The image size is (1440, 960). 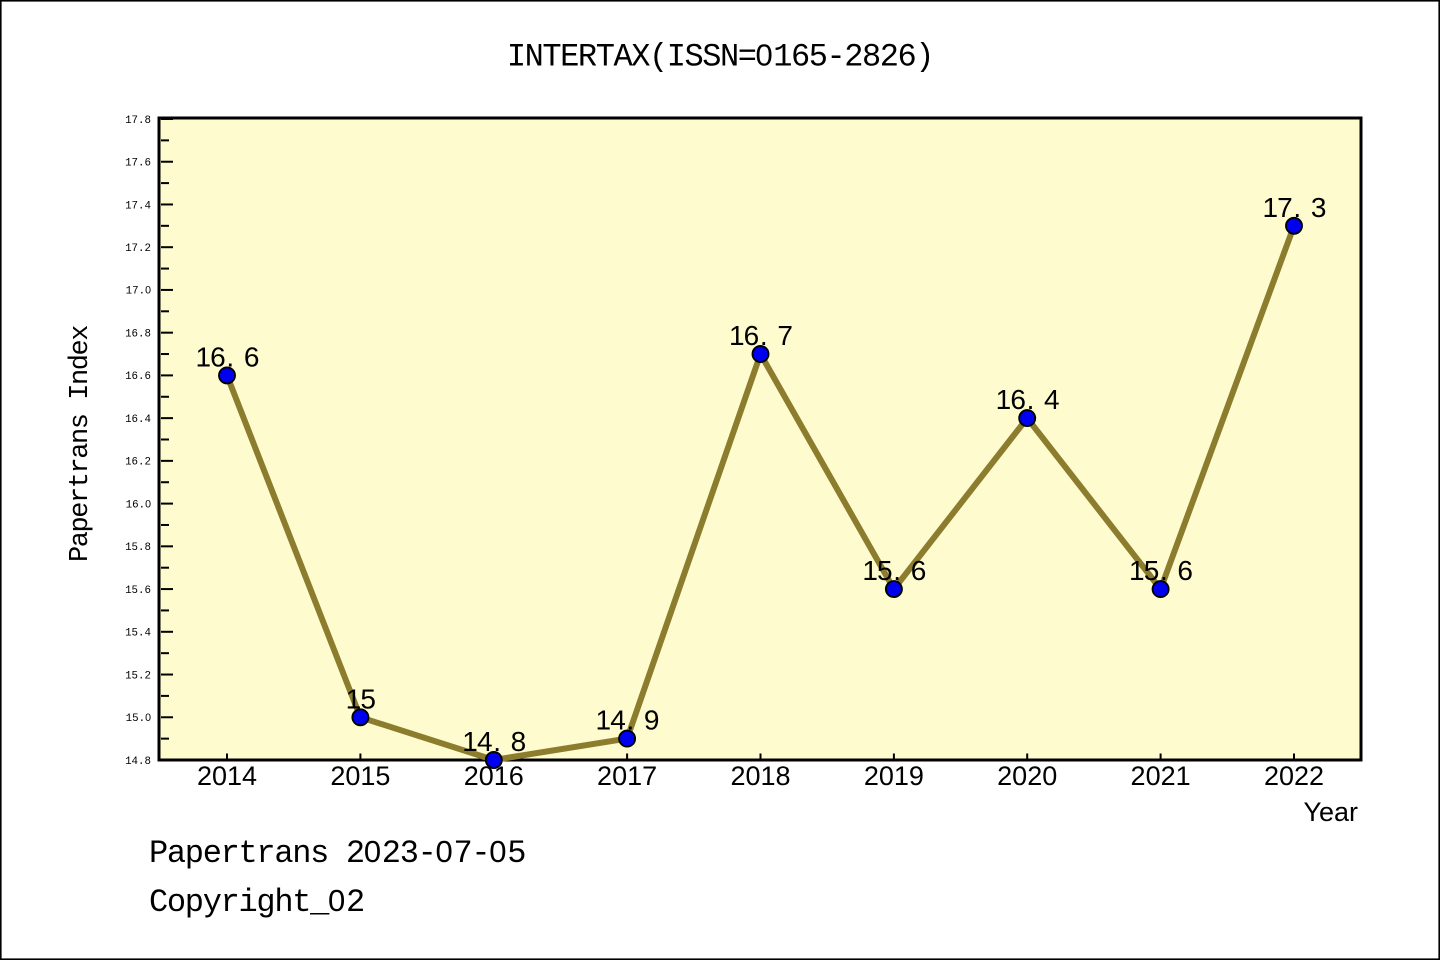 What do you see at coordinates (1027, 776) in the screenshot?
I see `svg-text: 2020` at bounding box center [1027, 776].